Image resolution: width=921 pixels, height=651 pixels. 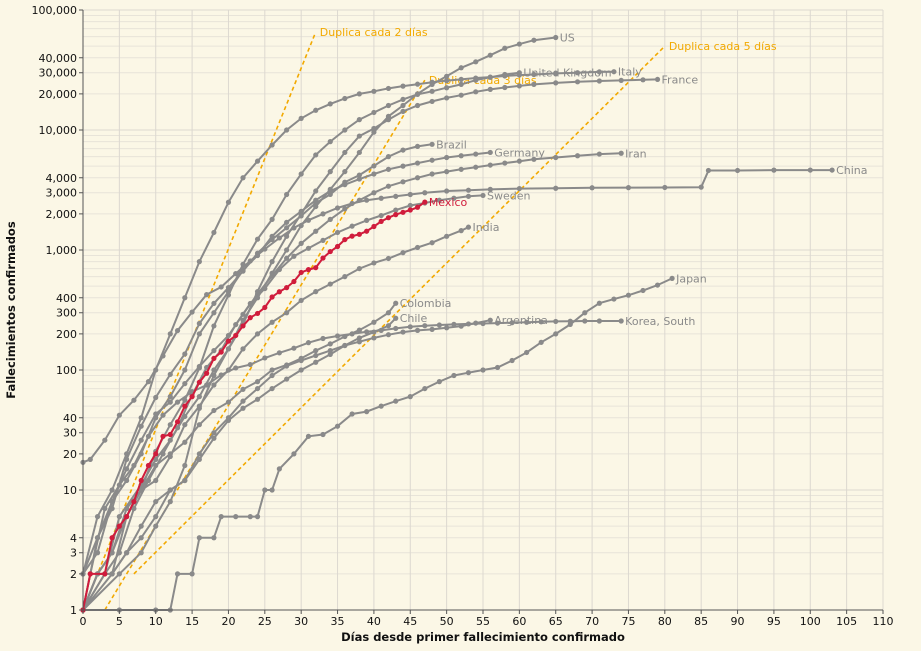 I want to click on y-tick-label: 30,000, so click(x=58, y=73).